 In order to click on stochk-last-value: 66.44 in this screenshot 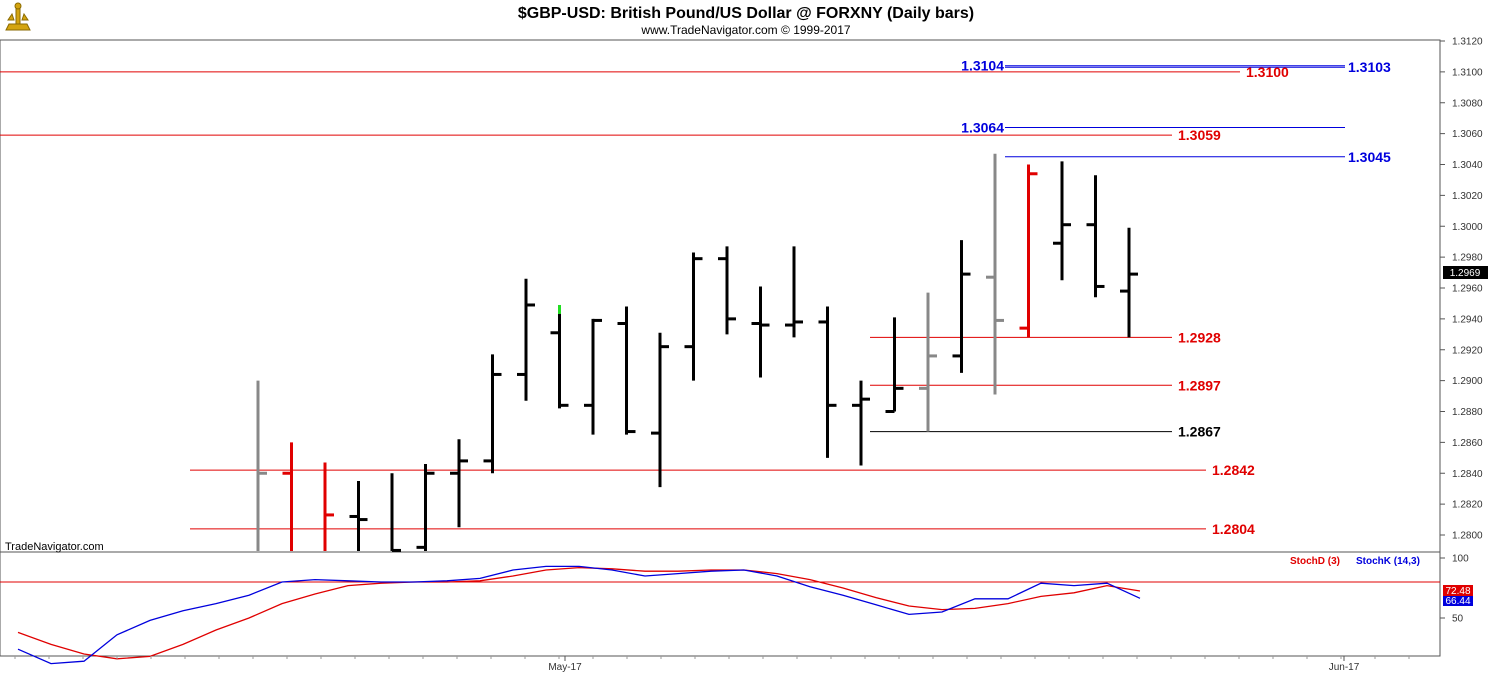, I will do `click(1457, 601)`.